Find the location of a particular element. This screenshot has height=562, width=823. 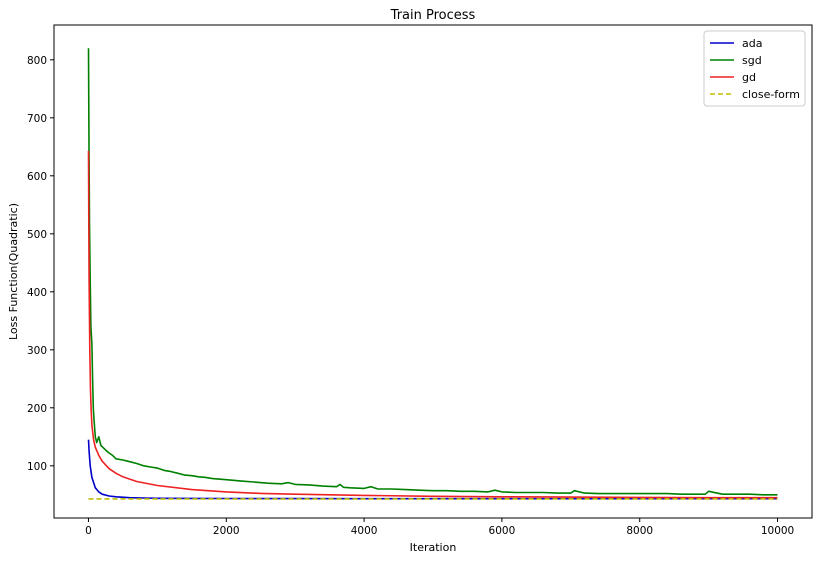

y-tick-label: 100 is located at coordinates (37, 467).